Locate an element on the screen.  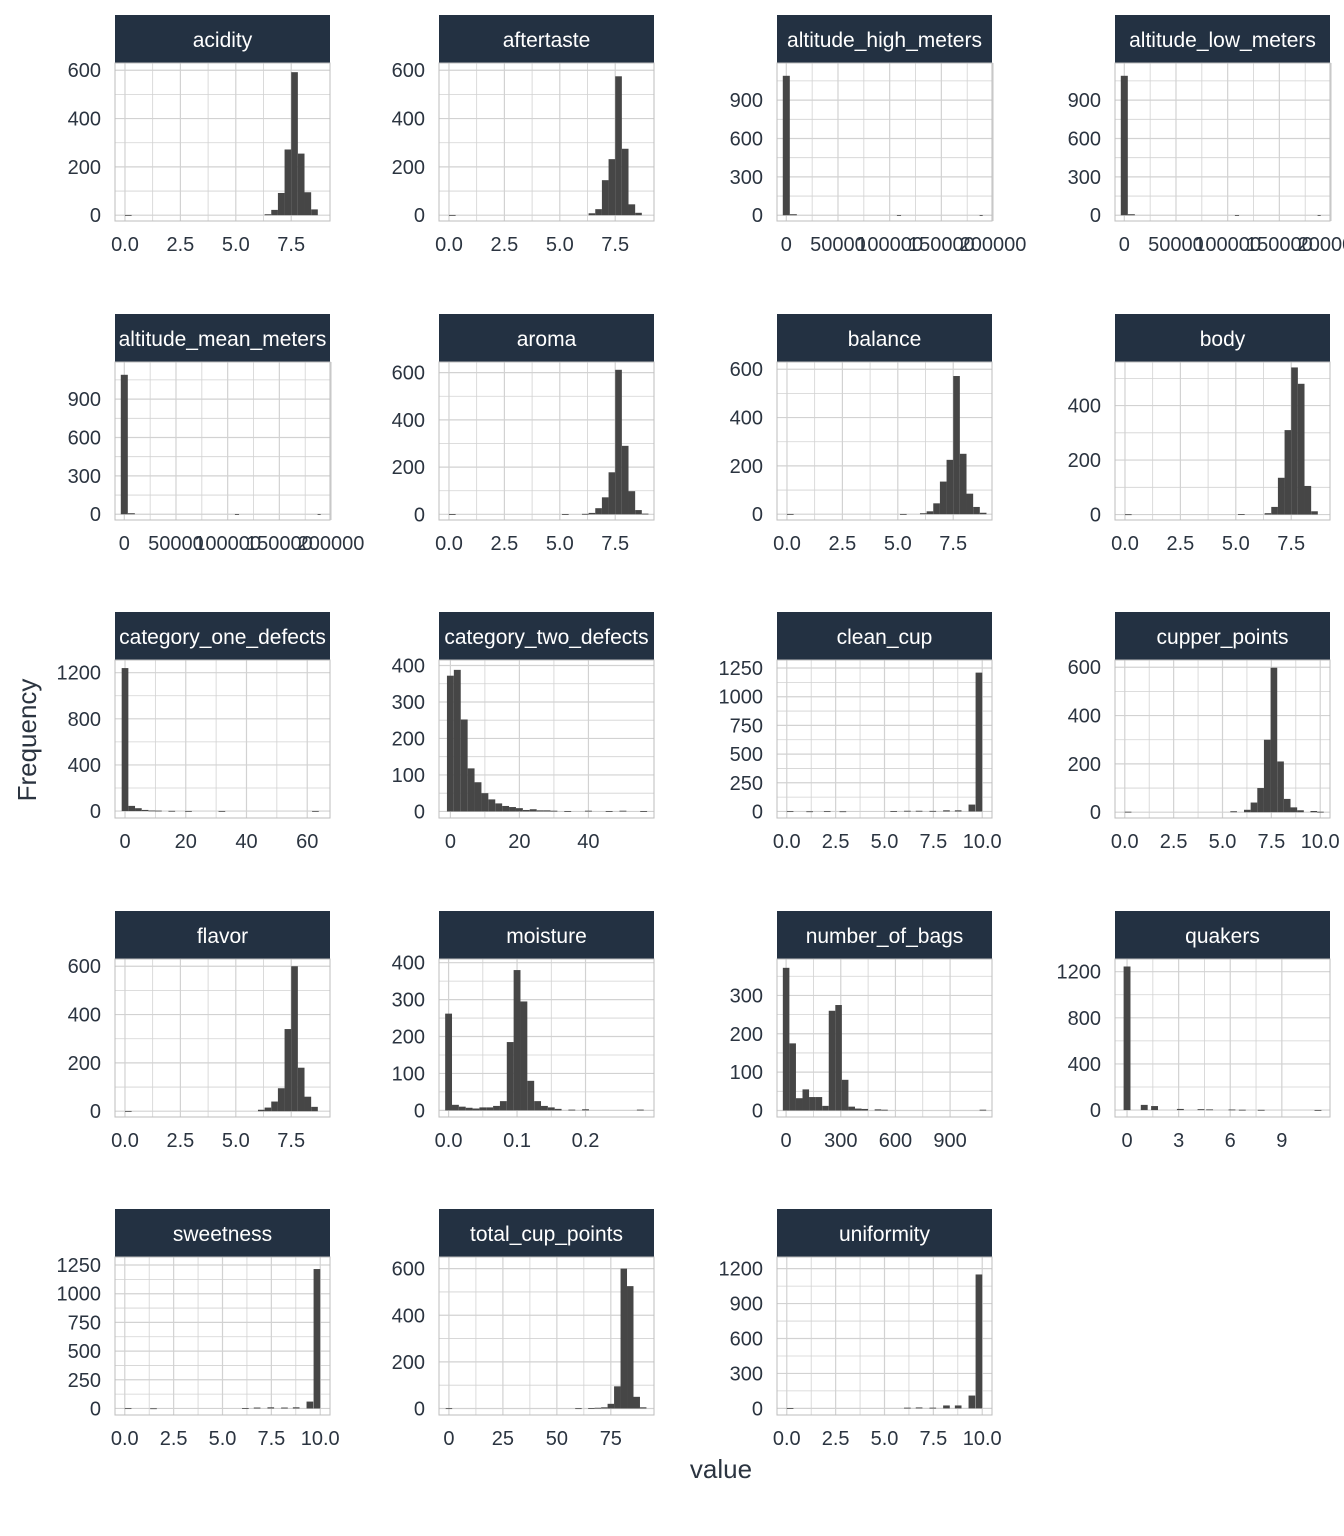
y-tick-label: 500 is located at coordinates (746, 755).